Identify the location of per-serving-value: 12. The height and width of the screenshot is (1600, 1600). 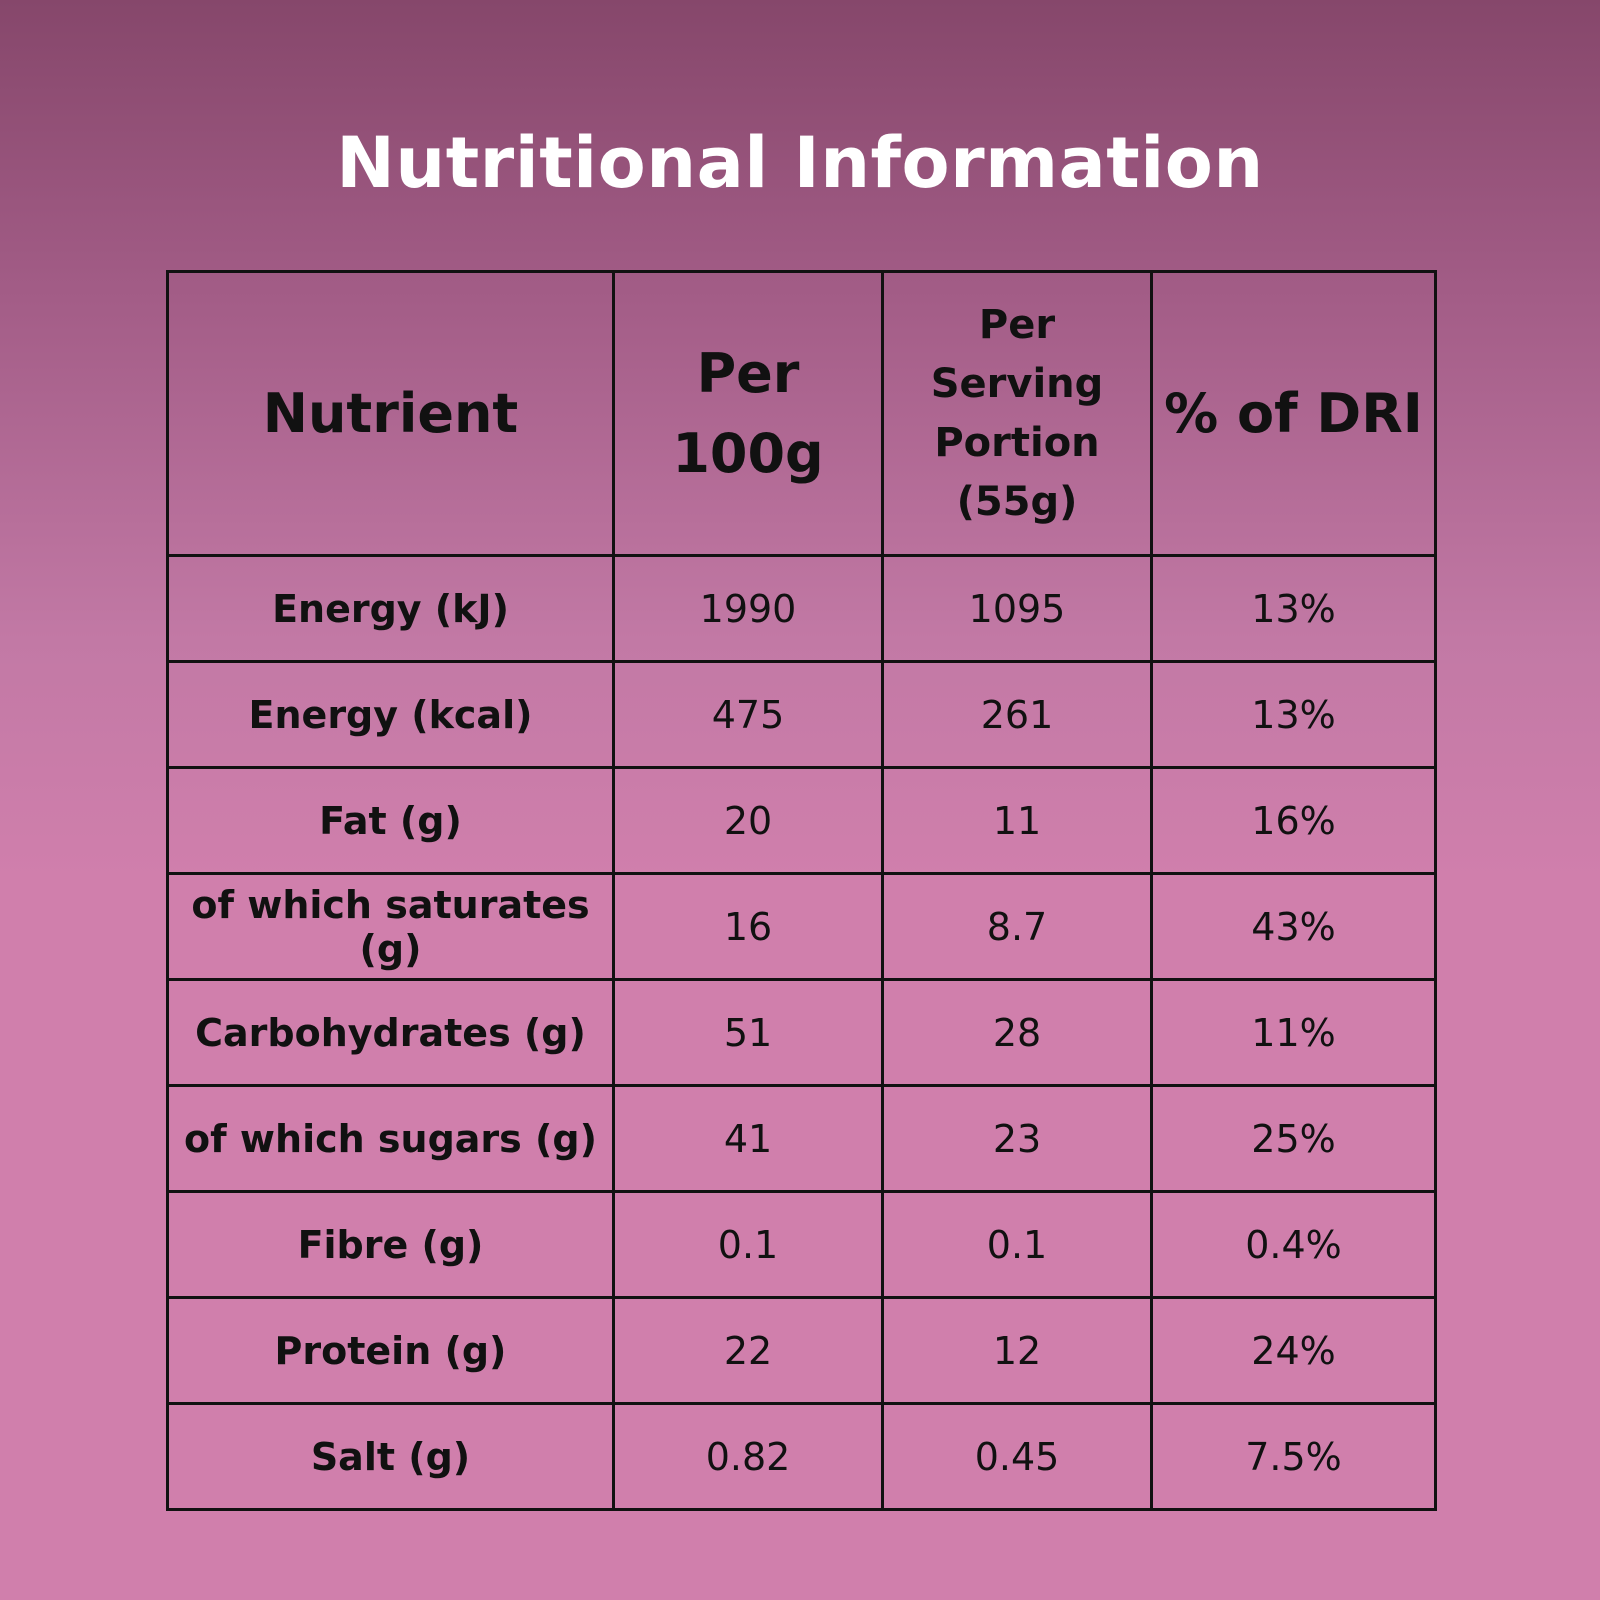
(1017, 1350).